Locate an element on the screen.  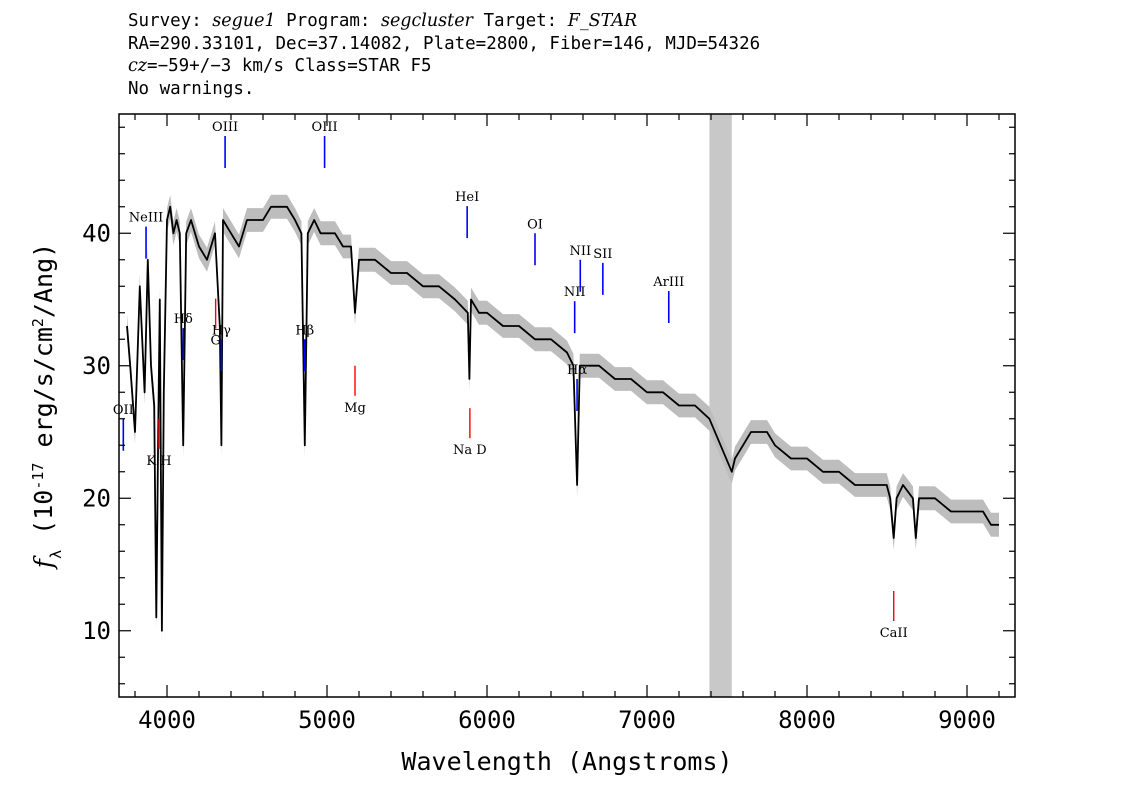
y-axis-title-part: -17 is located at coordinates (38, 476).